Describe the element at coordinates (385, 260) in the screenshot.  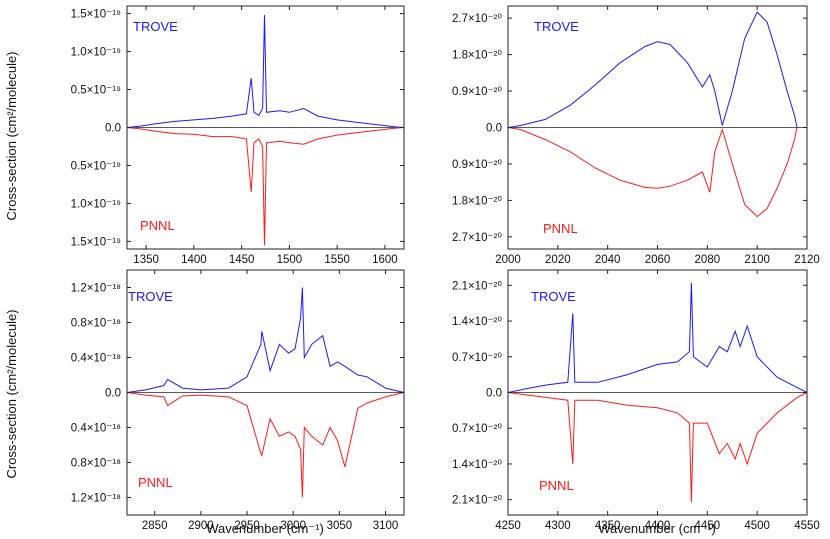
I see `x-tick-label: 1600` at that location.